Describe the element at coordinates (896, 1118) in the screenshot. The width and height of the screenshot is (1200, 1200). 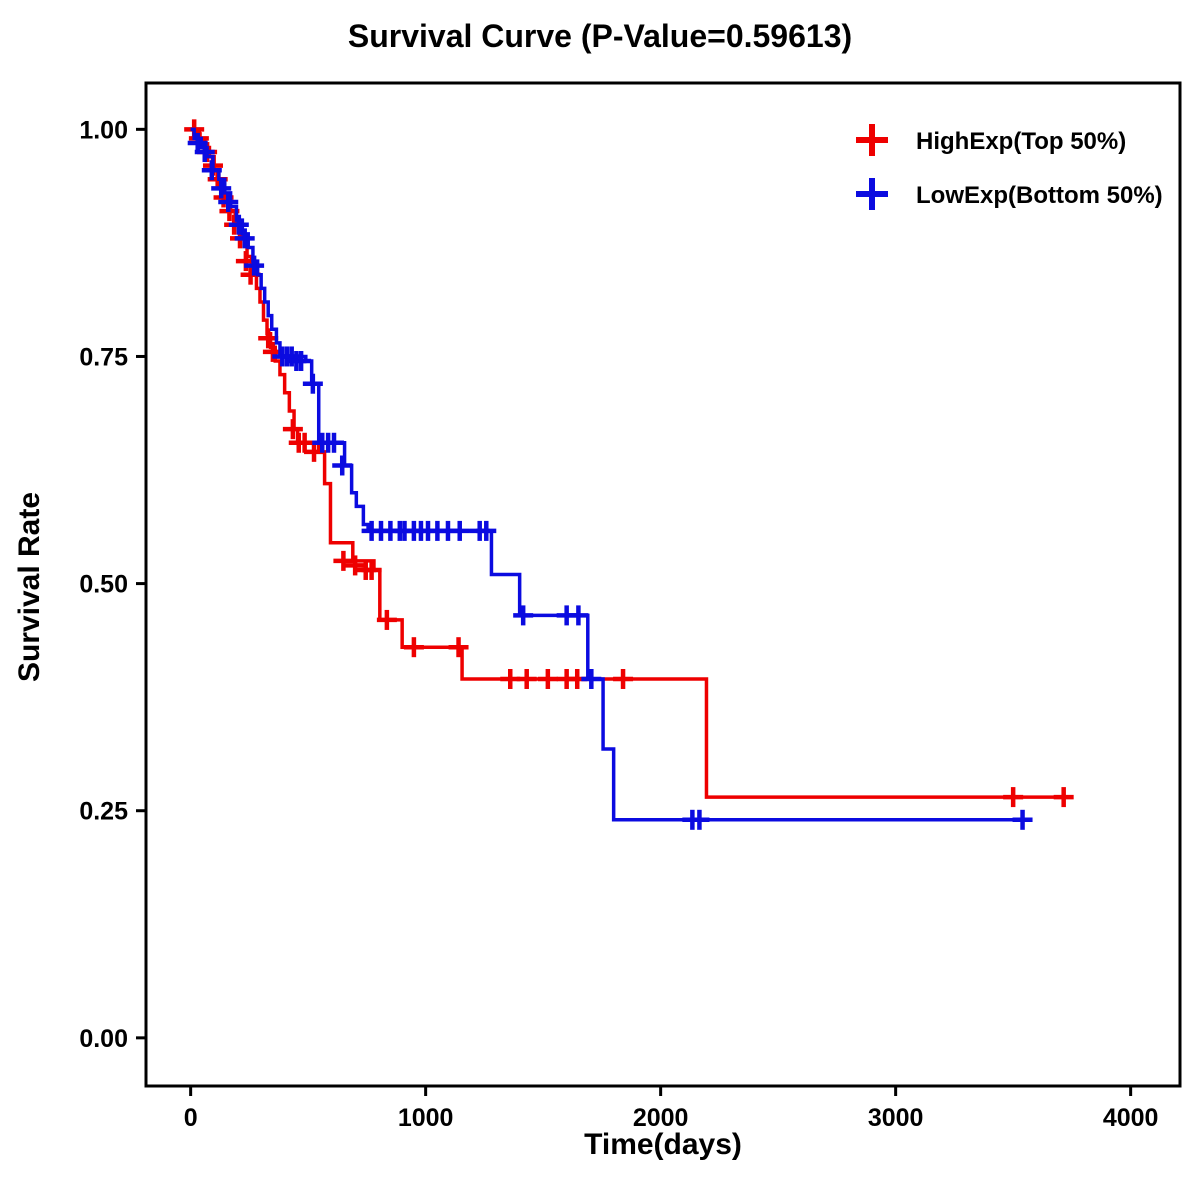
I see `x-tick-label: 3000` at that location.